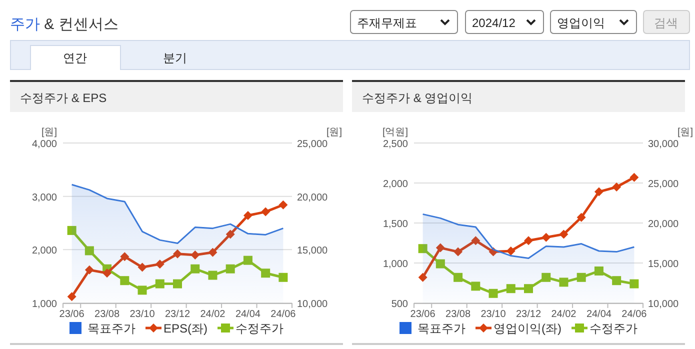 This screenshot has height=349, width=695. I want to click on y-tick-label: 2,500, so click(395, 144).